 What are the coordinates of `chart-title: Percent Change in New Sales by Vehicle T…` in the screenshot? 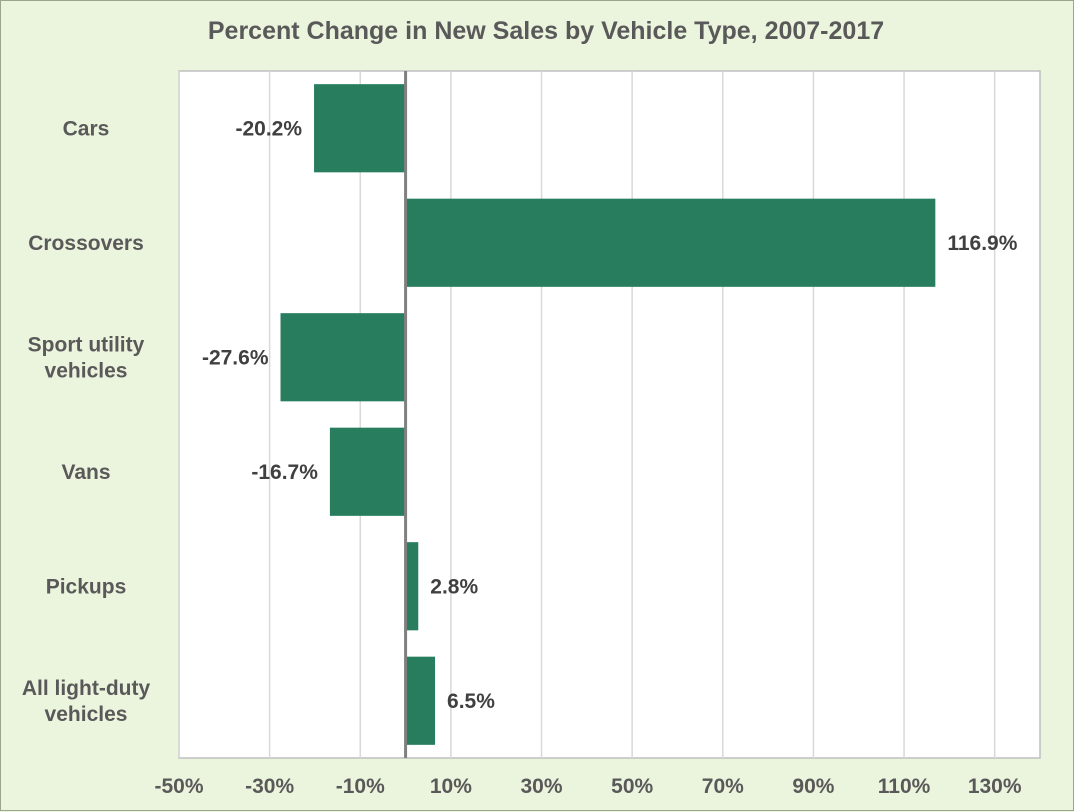 It's located at (546, 31).